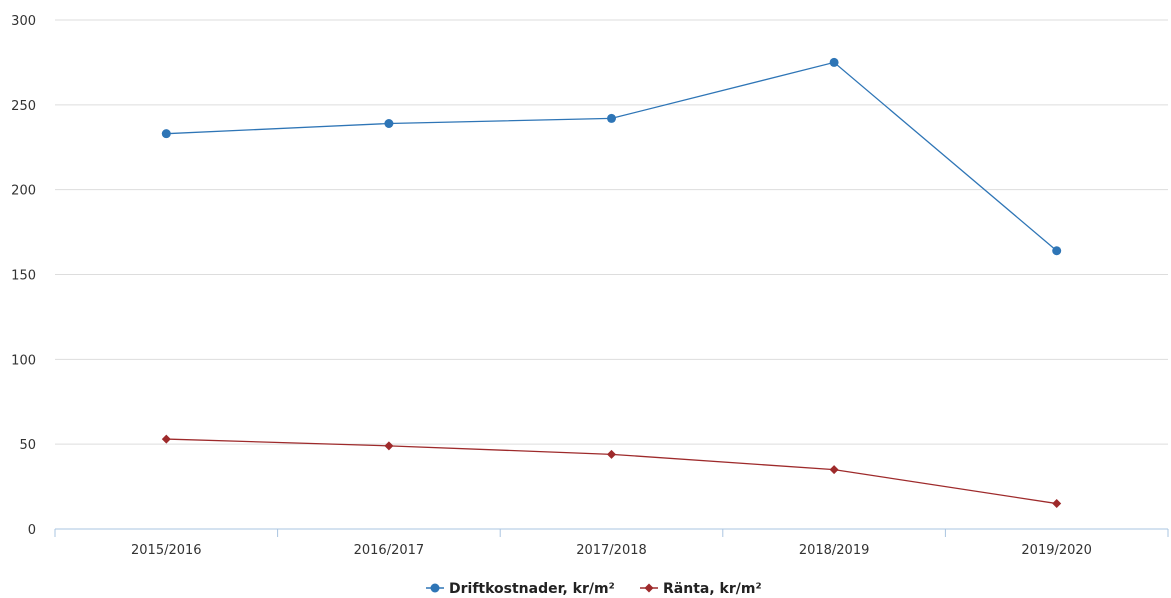  I want to click on x-tick-label: 2016/2017, so click(389, 550).